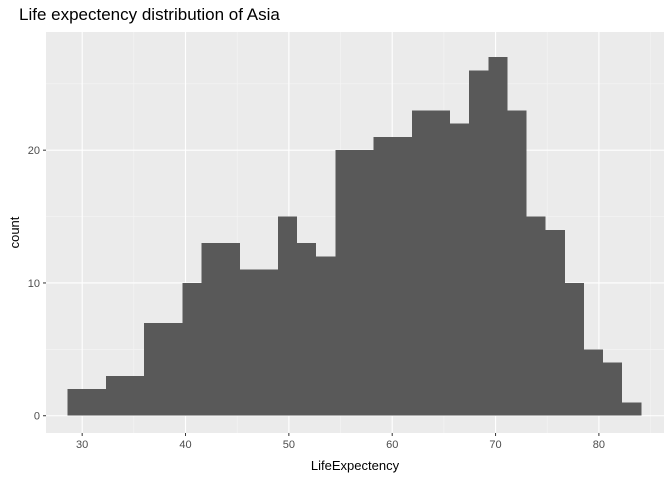 The width and height of the screenshot is (672, 480). Describe the element at coordinates (14, 232) in the screenshot. I see `y-axis-title: count` at that location.